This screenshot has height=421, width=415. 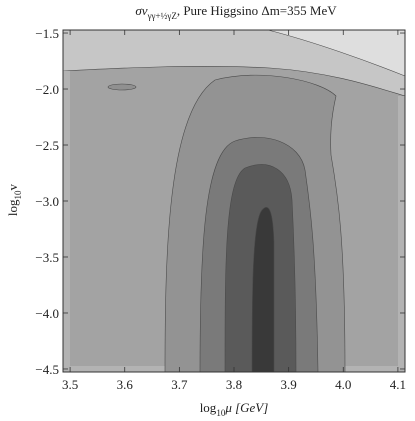 I want to click on y-label-sub: 10, so click(x=18, y=195).